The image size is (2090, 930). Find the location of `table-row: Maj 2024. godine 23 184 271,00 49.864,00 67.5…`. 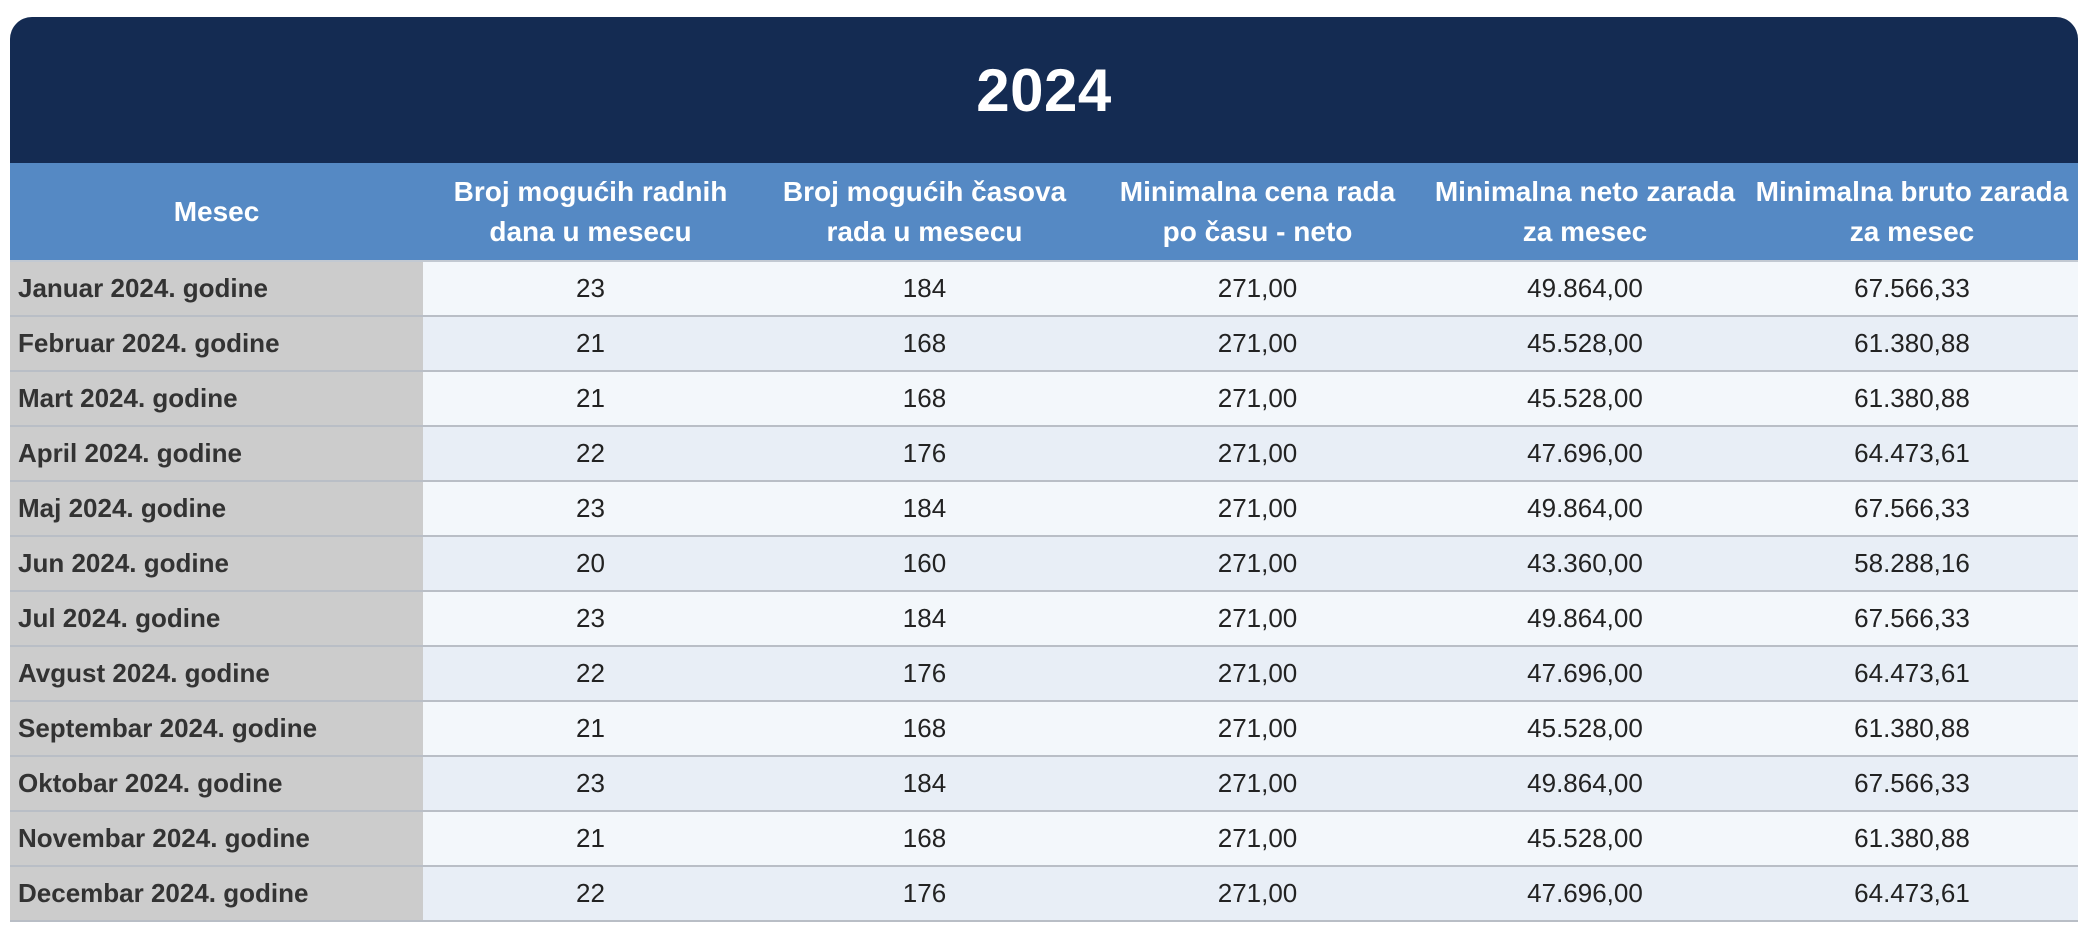

table-row: Maj 2024. godine 23 184 271,00 49.864,00 67.5… is located at coordinates (1044, 509).